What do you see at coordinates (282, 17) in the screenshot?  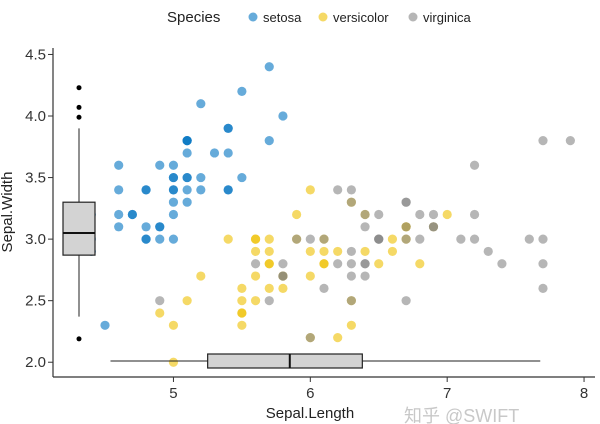 I see `legend-label-setosa: setosa` at bounding box center [282, 17].